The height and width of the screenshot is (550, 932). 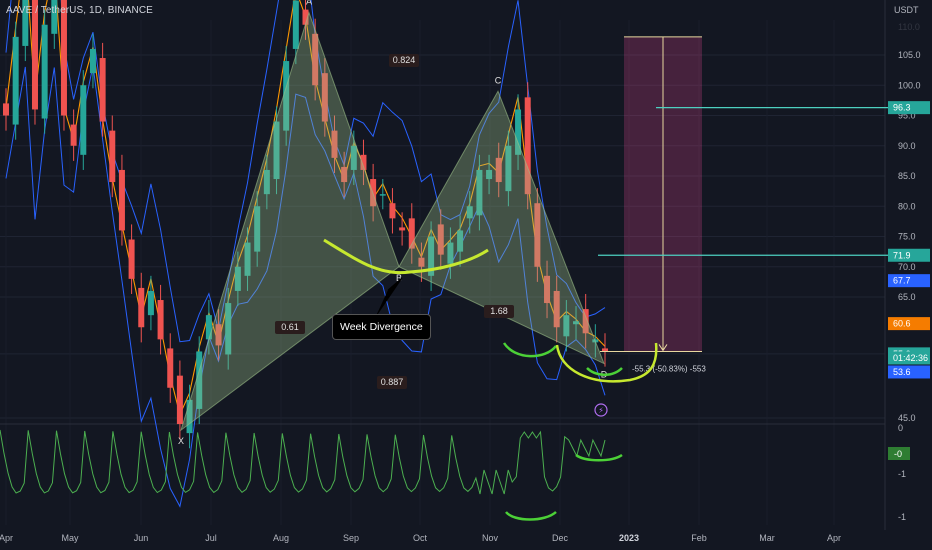 What do you see at coordinates (767, 538) in the screenshot?
I see `x-tick-label: Mar` at bounding box center [767, 538].